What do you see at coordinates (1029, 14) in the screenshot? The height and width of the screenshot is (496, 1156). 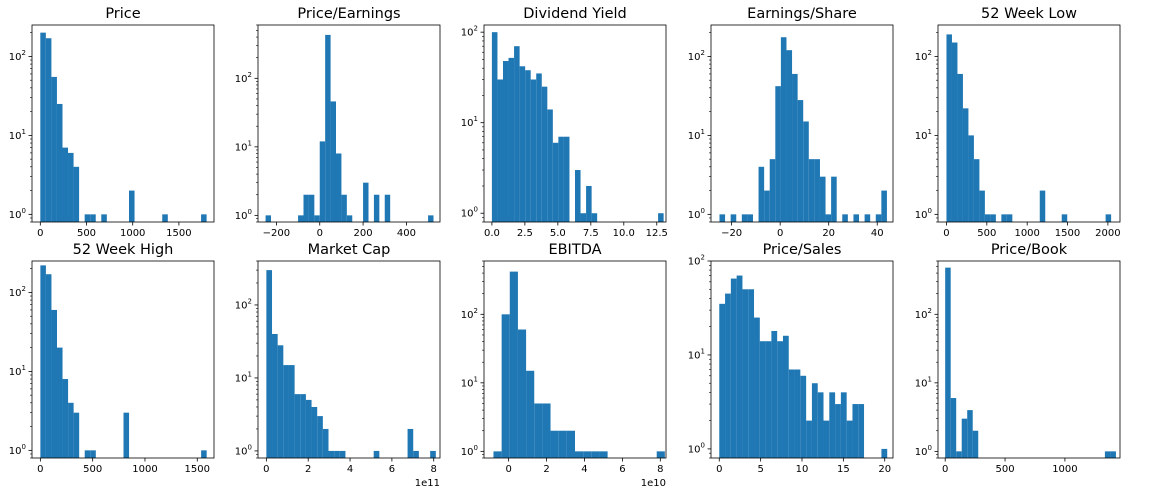 I see `panel-title: 52 Week Low` at bounding box center [1029, 14].